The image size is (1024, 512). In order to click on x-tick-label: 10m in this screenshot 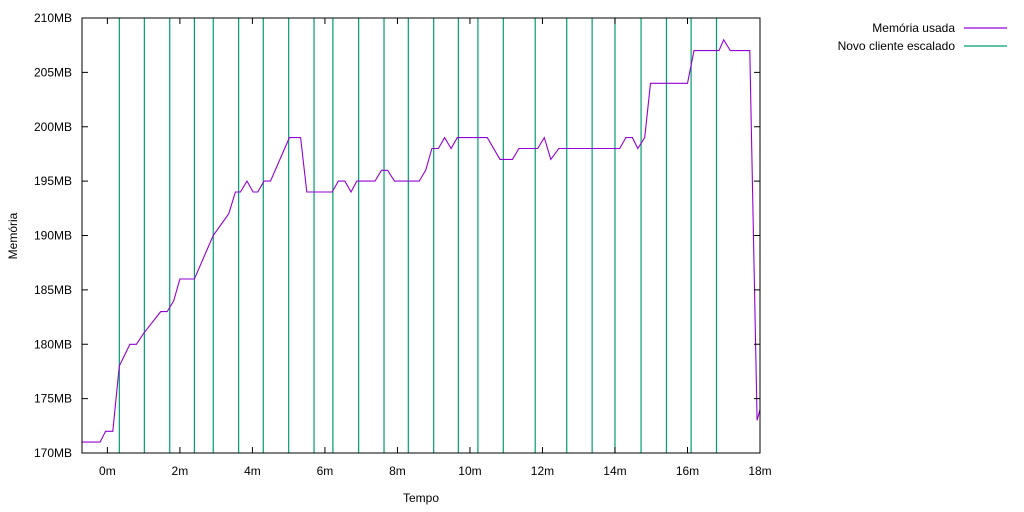, I will do `click(469, 471)`.